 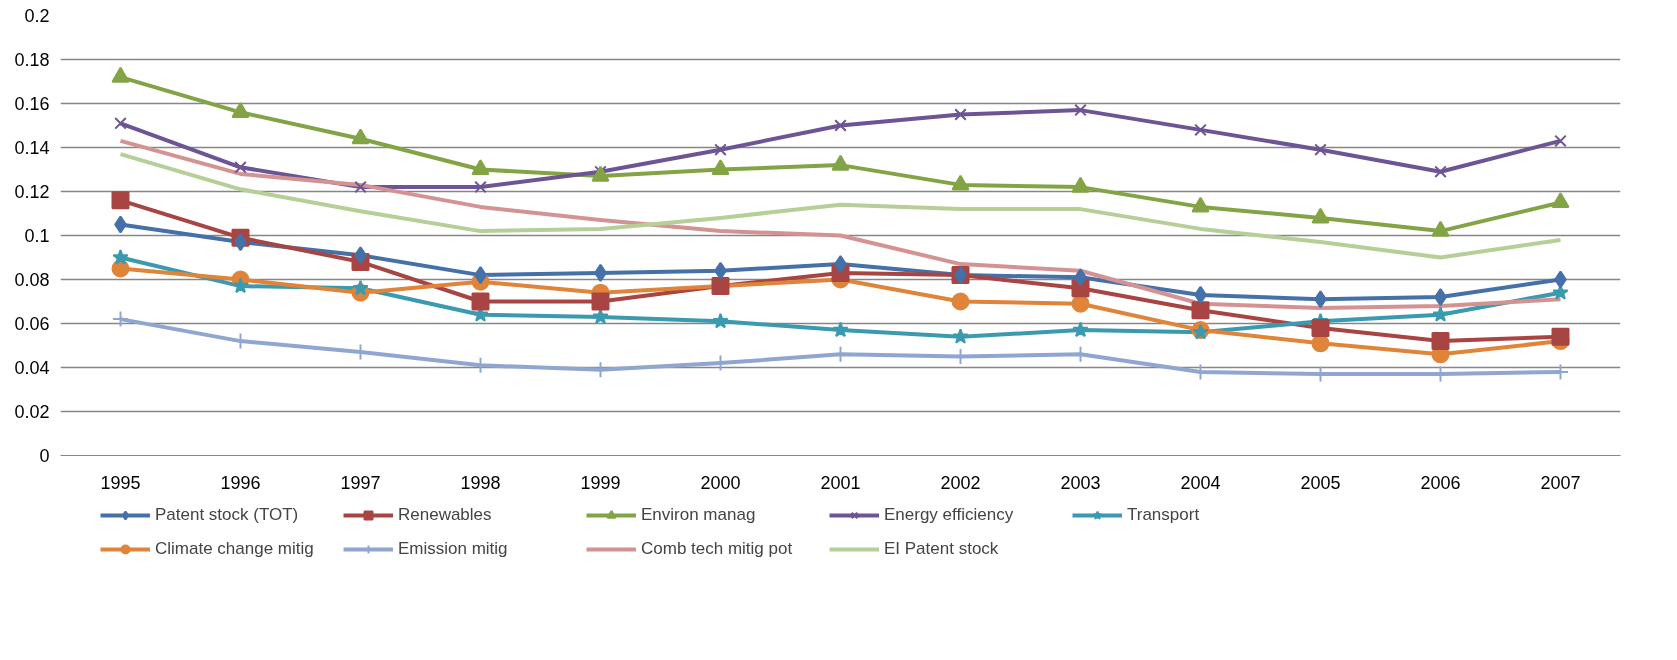 I want to click on x-tick-label: 2001, so click(x=840, y=482).